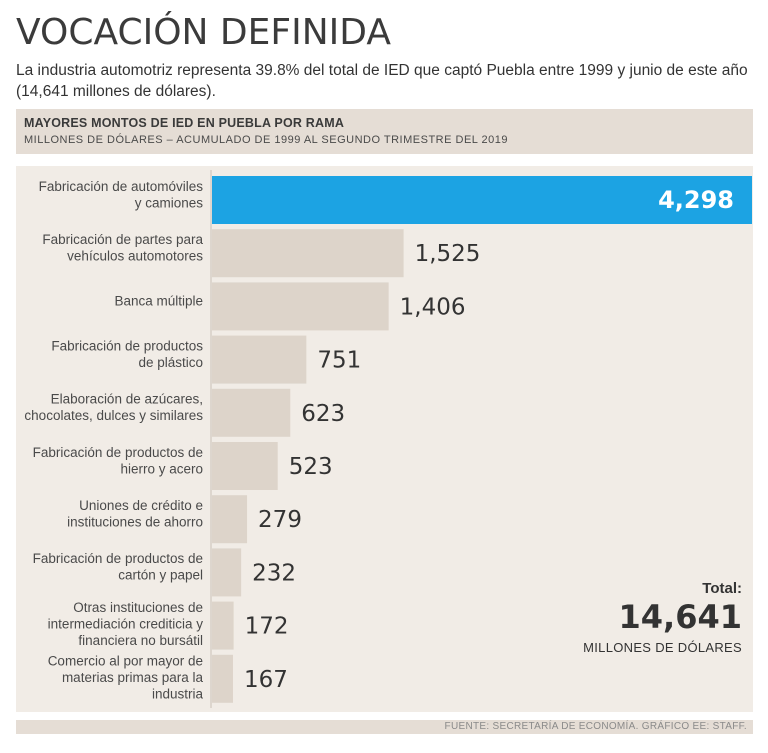 The height and width of the screenshot is (753, 768). Describe the element at coordinates (696, 200) in the screenshot. I see `value-label-0: 4,298` at that location.